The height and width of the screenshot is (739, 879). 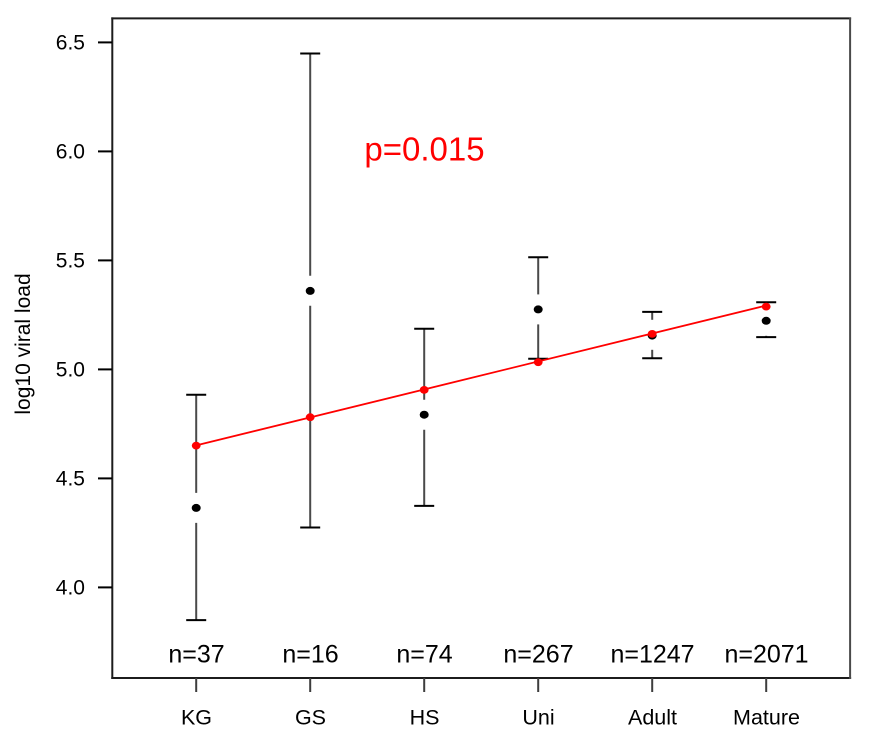 What do you see at coordinates (538, 655) in the screenshot?
I see `svg-text: n=267` at bounding box center [538, 655].